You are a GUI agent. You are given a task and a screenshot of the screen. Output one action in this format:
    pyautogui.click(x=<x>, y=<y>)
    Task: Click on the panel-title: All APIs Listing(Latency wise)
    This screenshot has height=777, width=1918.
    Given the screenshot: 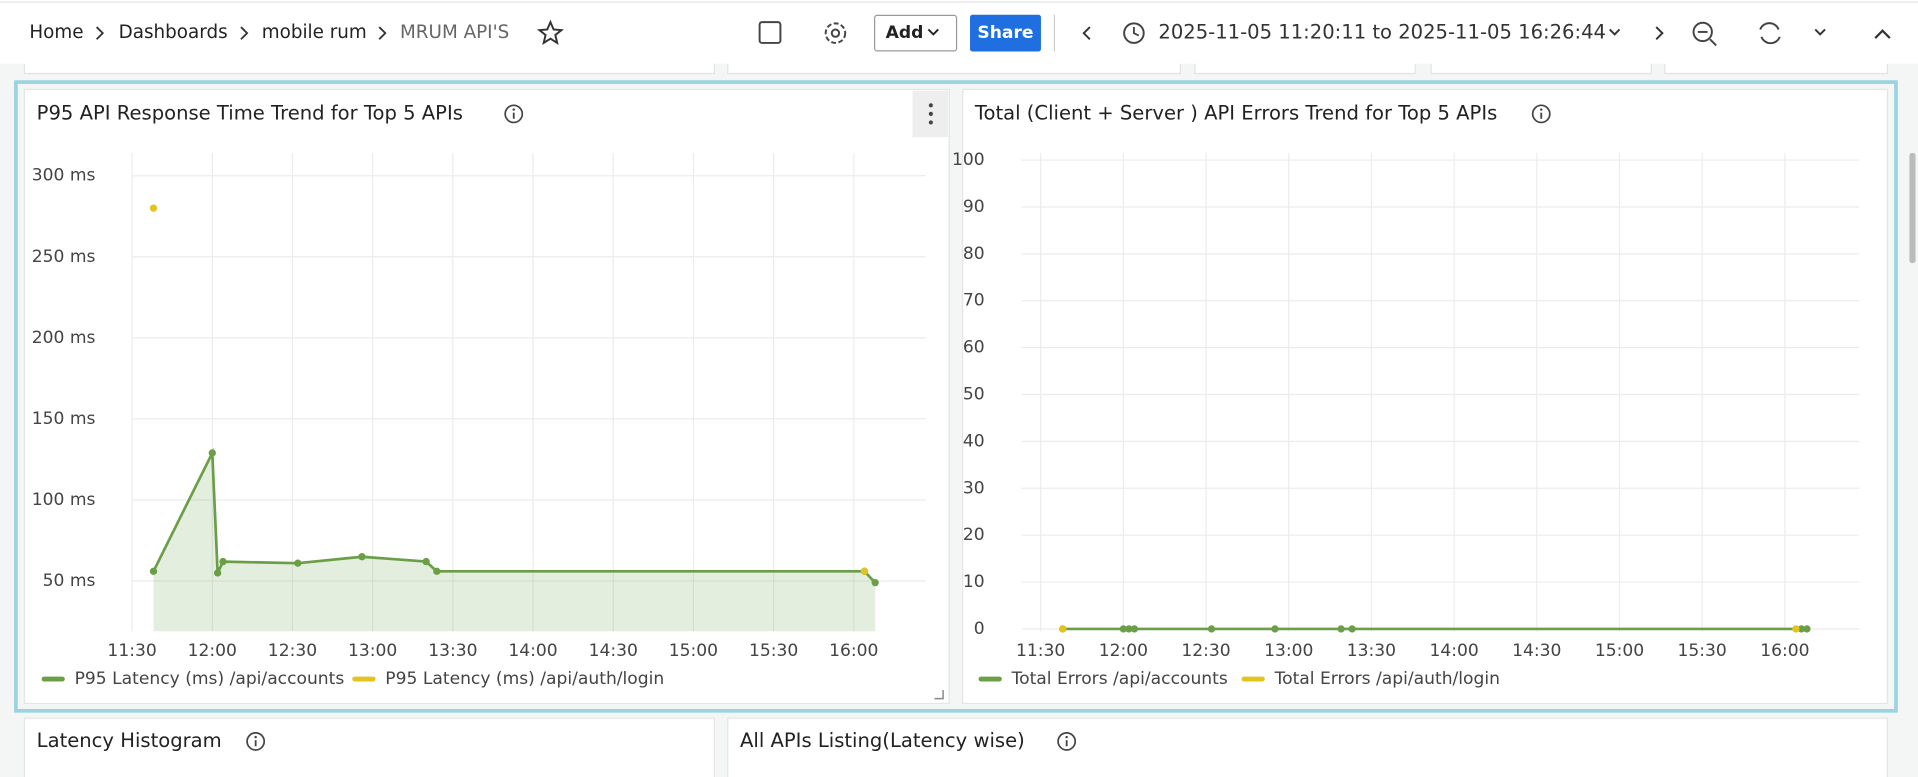 What is the action you would take?
    pyautogui.click(x=882, y=740)
    